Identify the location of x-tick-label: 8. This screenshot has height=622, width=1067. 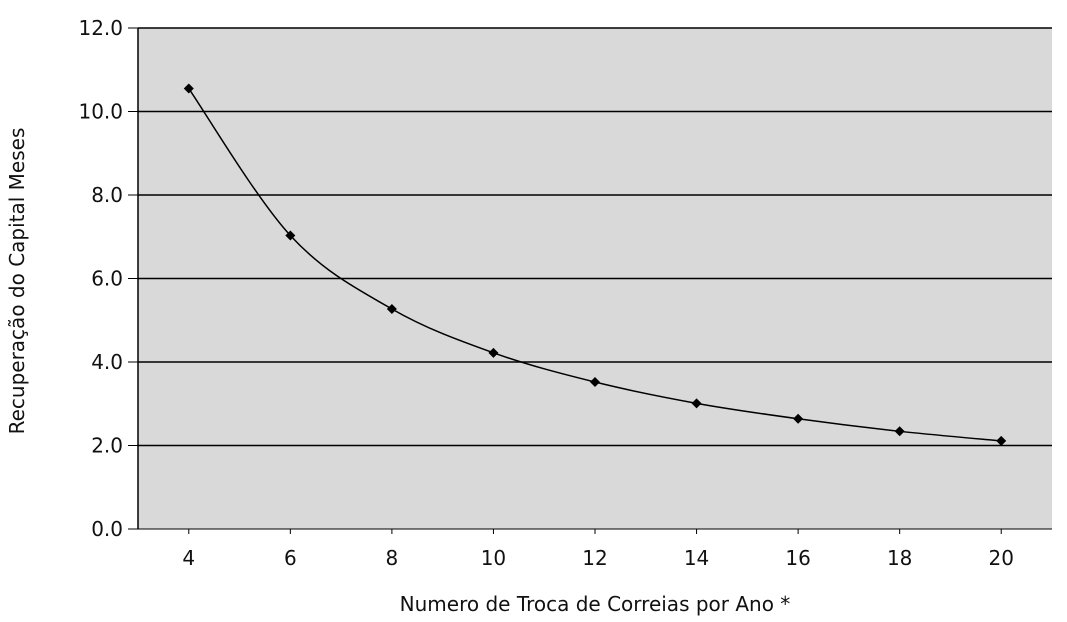
(392, 558).